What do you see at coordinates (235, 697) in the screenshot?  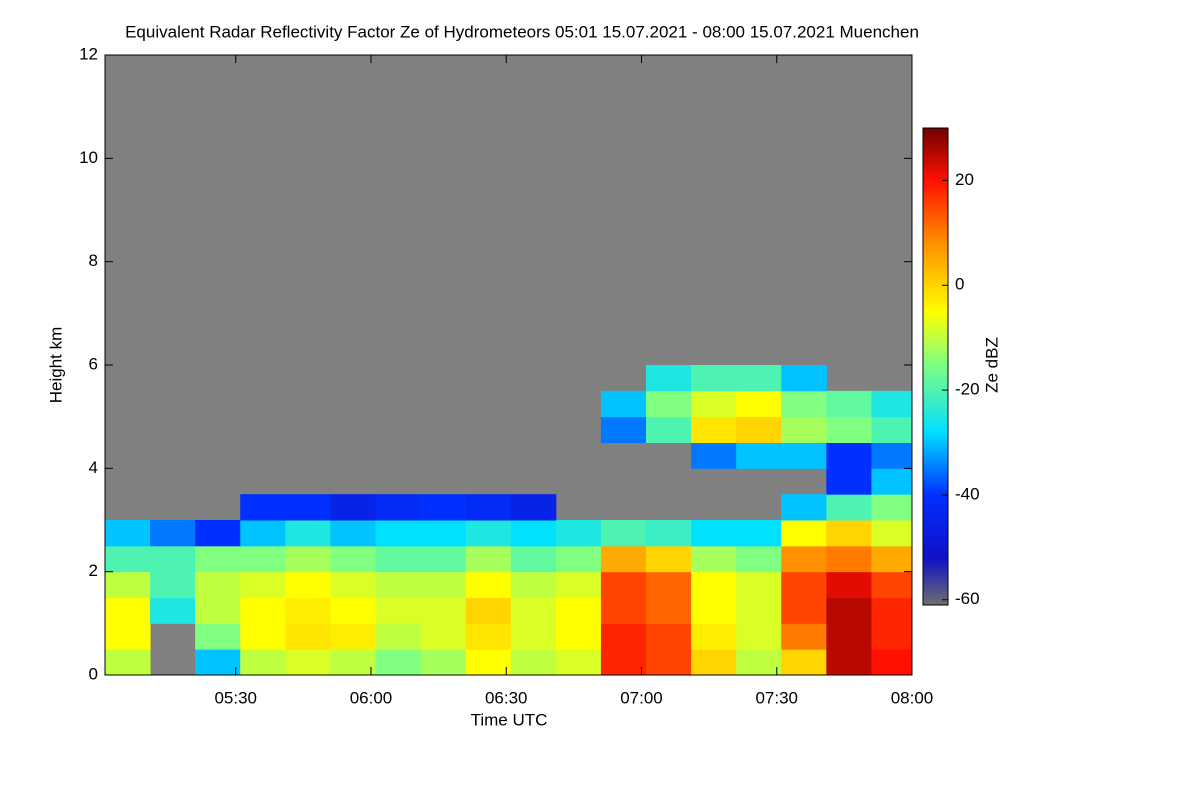 I see `x-tick-label: 05:30` at bounding box center [235, 697].